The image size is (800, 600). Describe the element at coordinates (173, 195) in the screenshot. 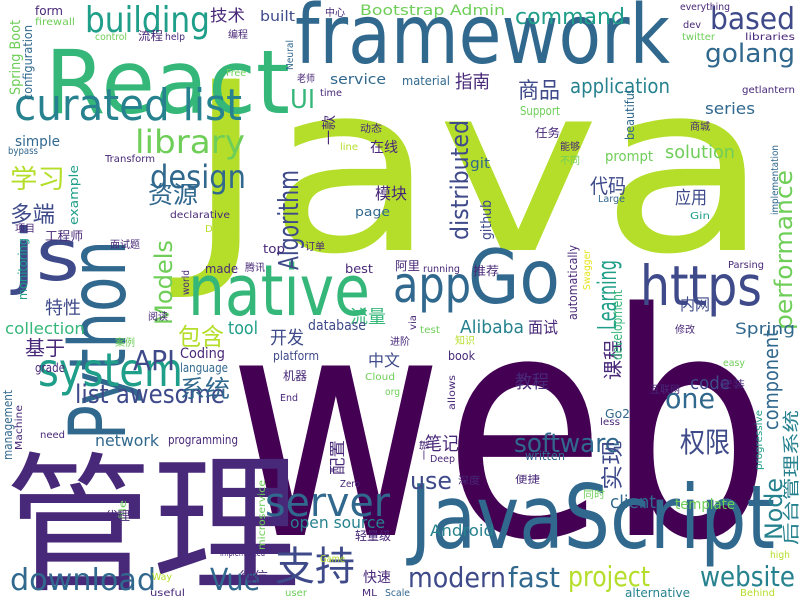

I see `word: 资源` at that location.